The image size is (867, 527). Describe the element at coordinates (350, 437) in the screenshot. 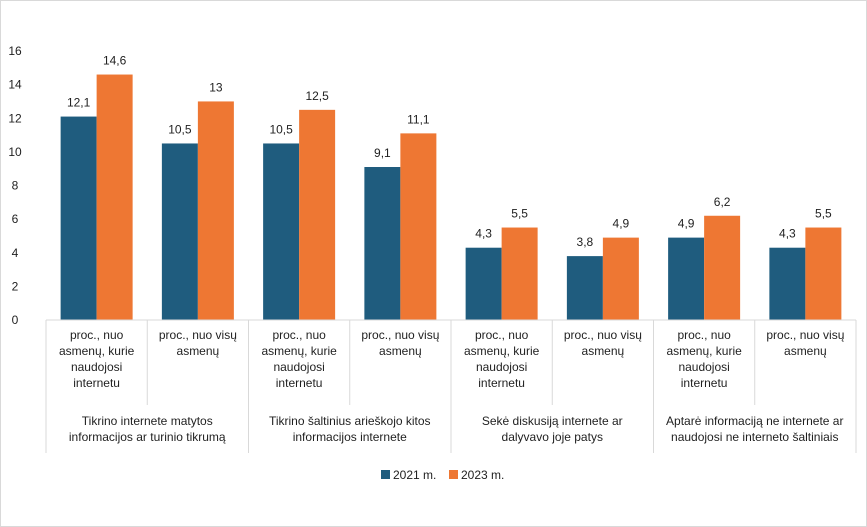

I see `group-label: informacijos internete` at that location.